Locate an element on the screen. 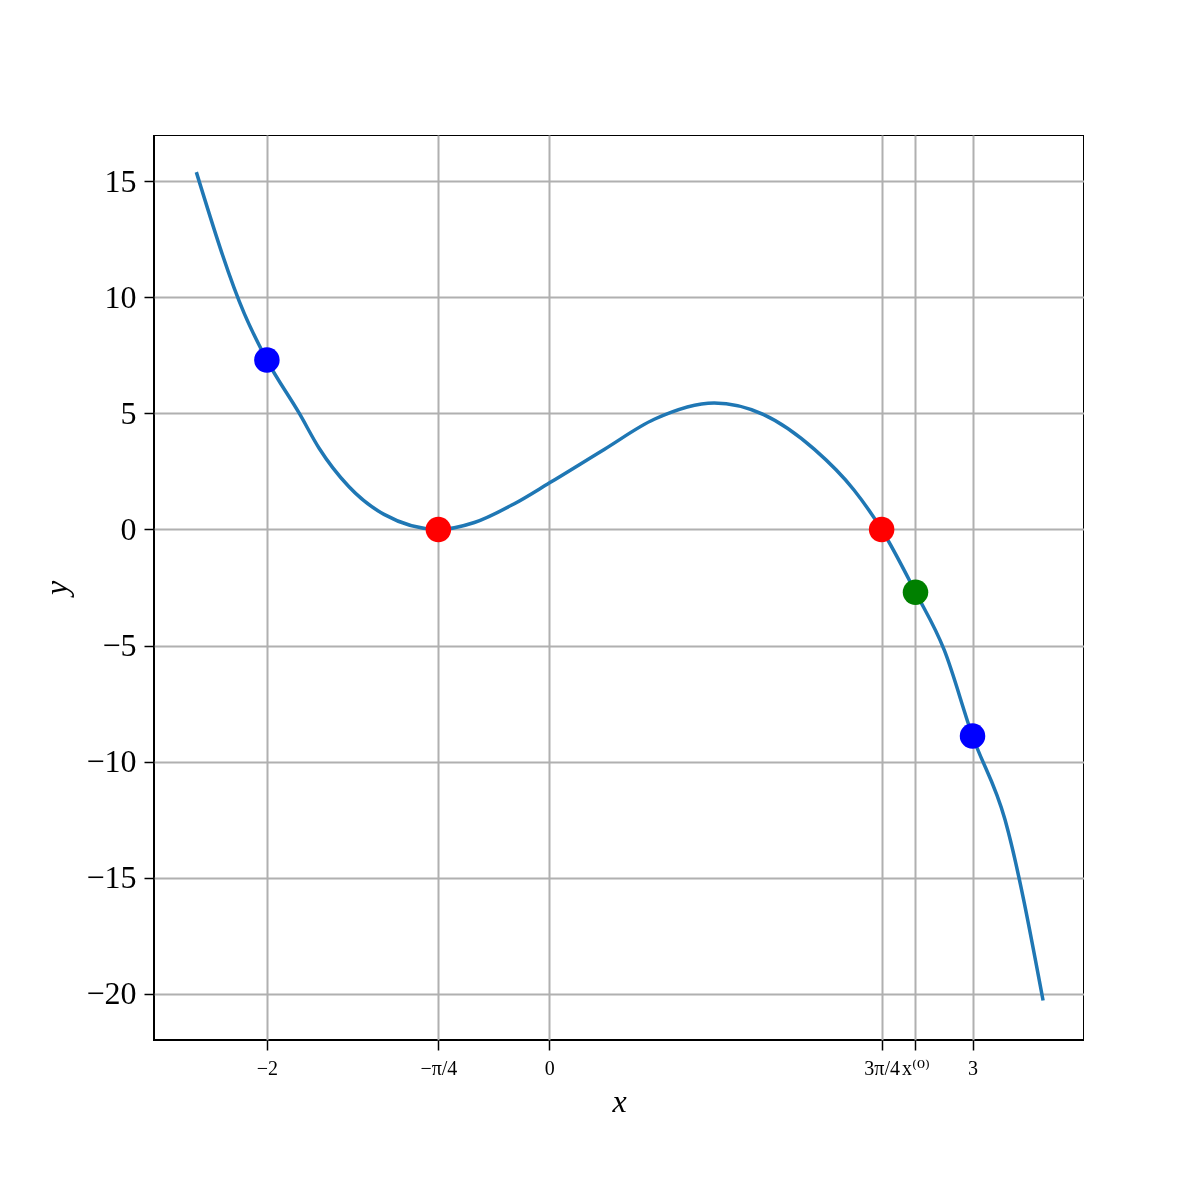  x-tick-label: 0 is located at coordinates (549, 1067).